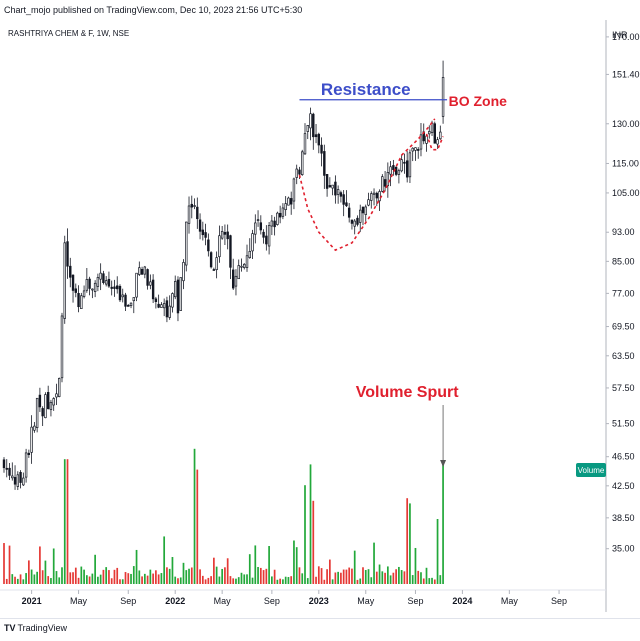 Image resolution: width=640 pixels, height=641 pixels. What do you see at coordinates (623, 457) in the screenshot?
I see `price-tick-label: 46.50` at bounding box center [623, 457].